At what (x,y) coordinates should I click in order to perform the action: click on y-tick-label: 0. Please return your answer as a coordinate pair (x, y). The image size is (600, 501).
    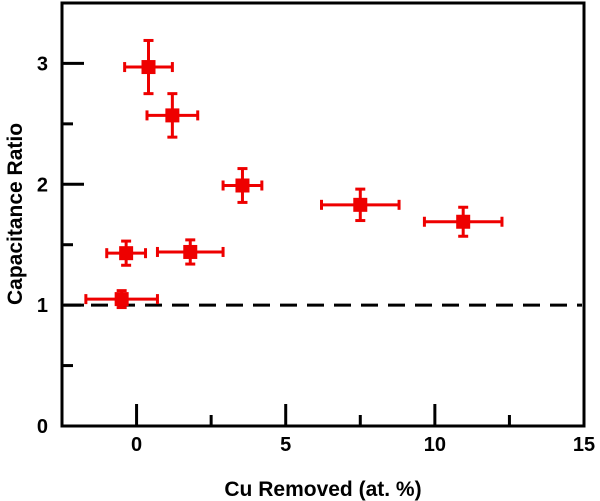
    Looking at the image, I should click on (42, 427).